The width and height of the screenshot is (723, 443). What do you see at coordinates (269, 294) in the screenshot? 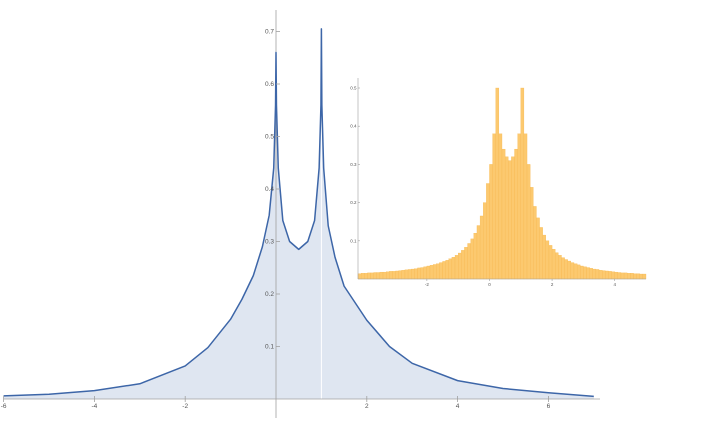
I see `y-tick-label: 0.2` at bounding box center [269, 294].